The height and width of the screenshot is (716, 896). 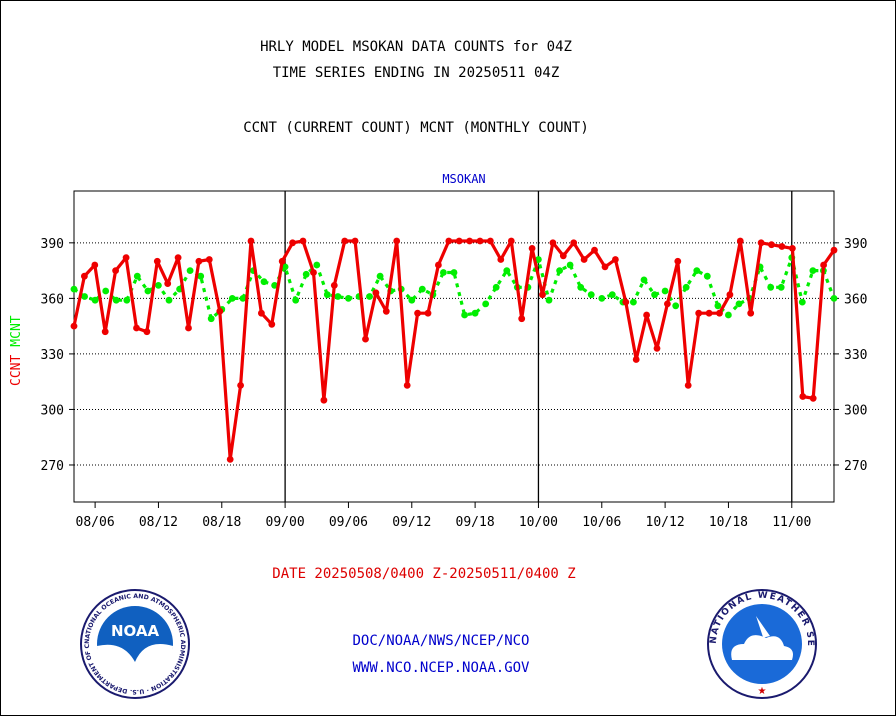 What do you see at coordinates (52, 410) in the screenshot?
I see `y-tick-label-left: 300` at bounding box center [52, 410].